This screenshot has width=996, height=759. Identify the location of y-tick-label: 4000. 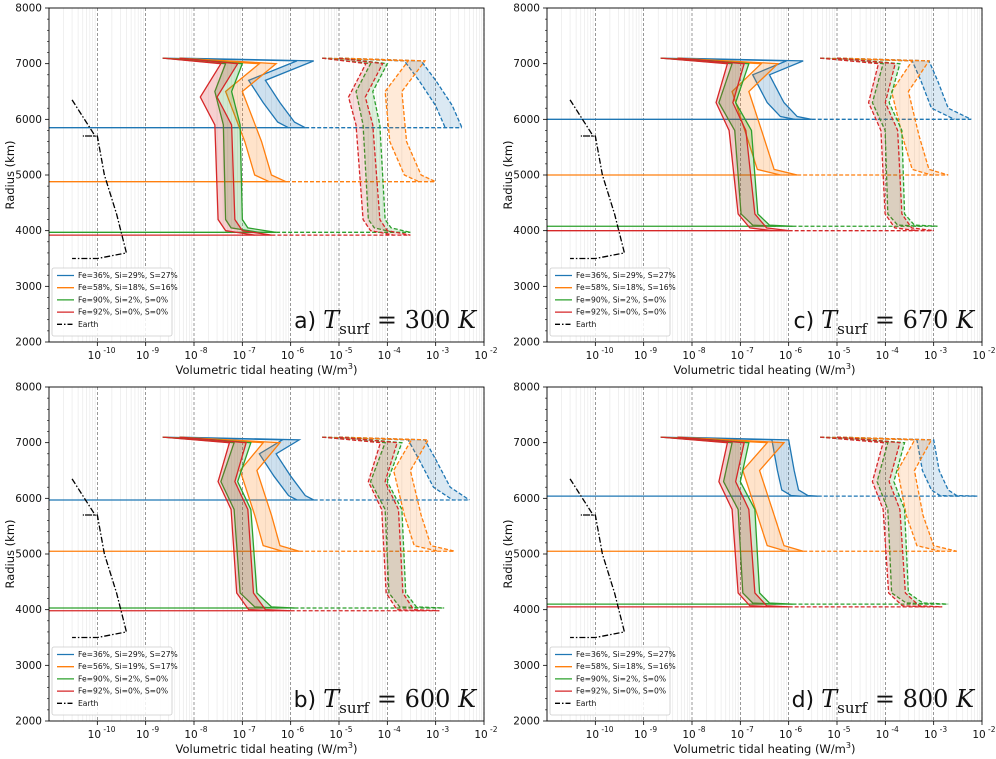
(526, 231).